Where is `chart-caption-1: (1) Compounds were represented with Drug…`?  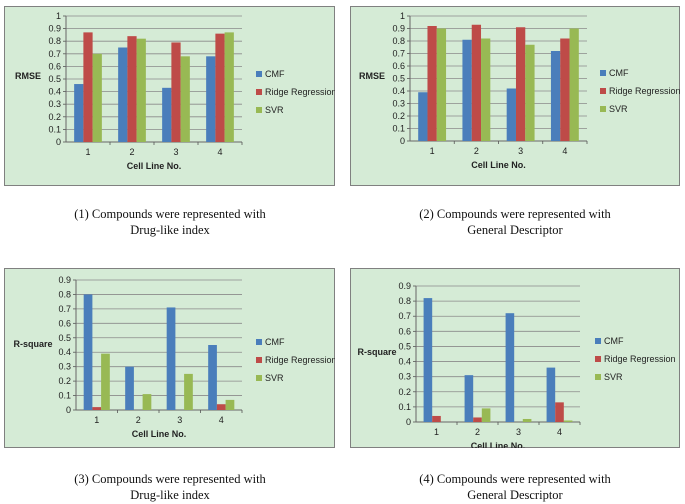 chart-caption-1: (1) Compounds were represented with Drug… is located at coordinates (170, 222).